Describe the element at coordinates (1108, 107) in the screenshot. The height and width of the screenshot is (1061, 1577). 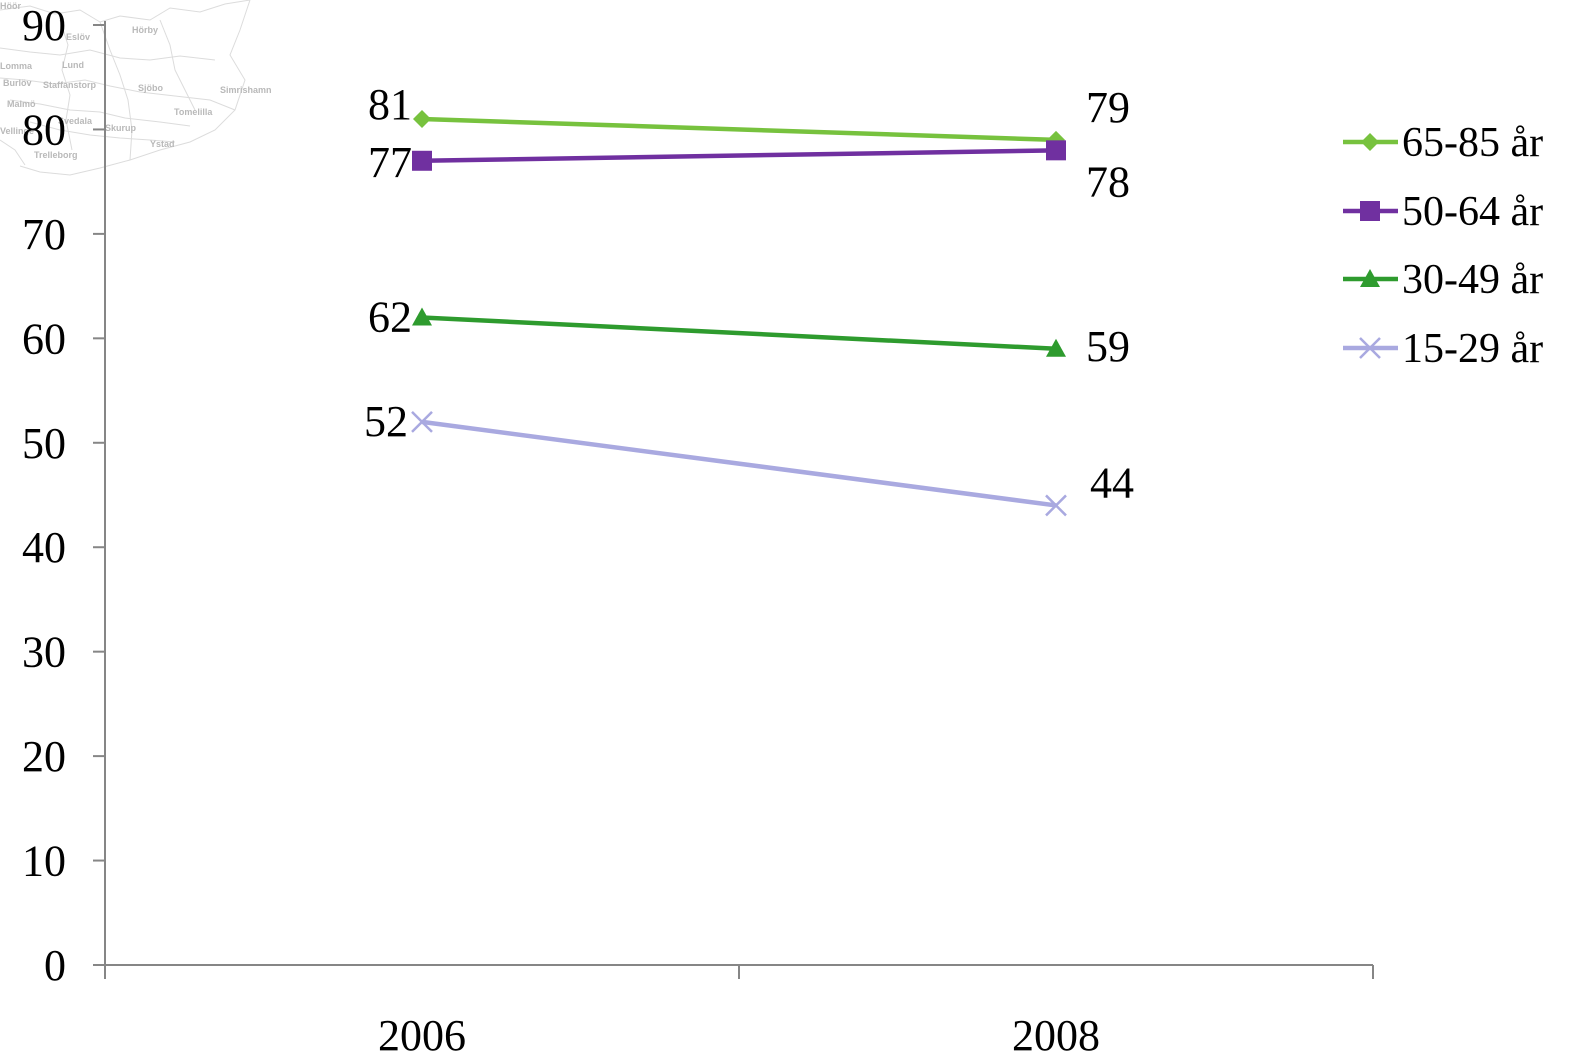
I see `data-label: 79` at that location.